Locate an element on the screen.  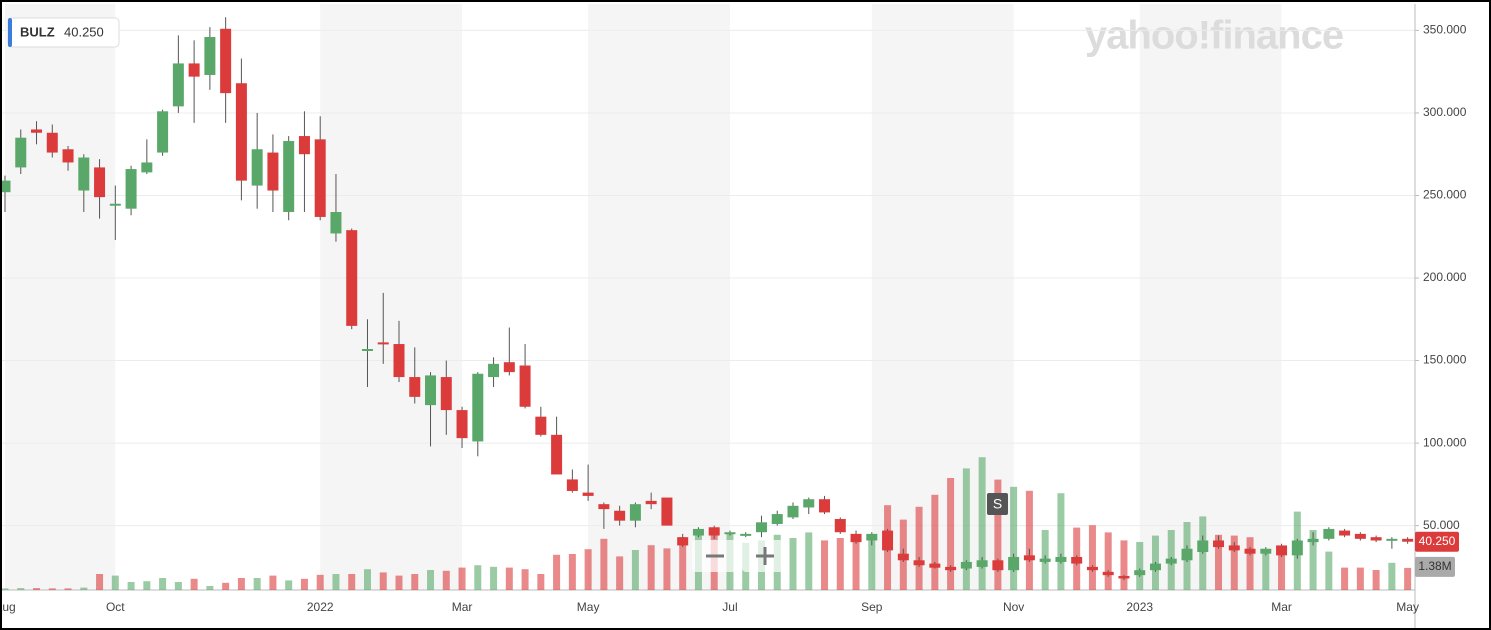
ticker-symbol: BULZ is located at coordinates (37, 31).